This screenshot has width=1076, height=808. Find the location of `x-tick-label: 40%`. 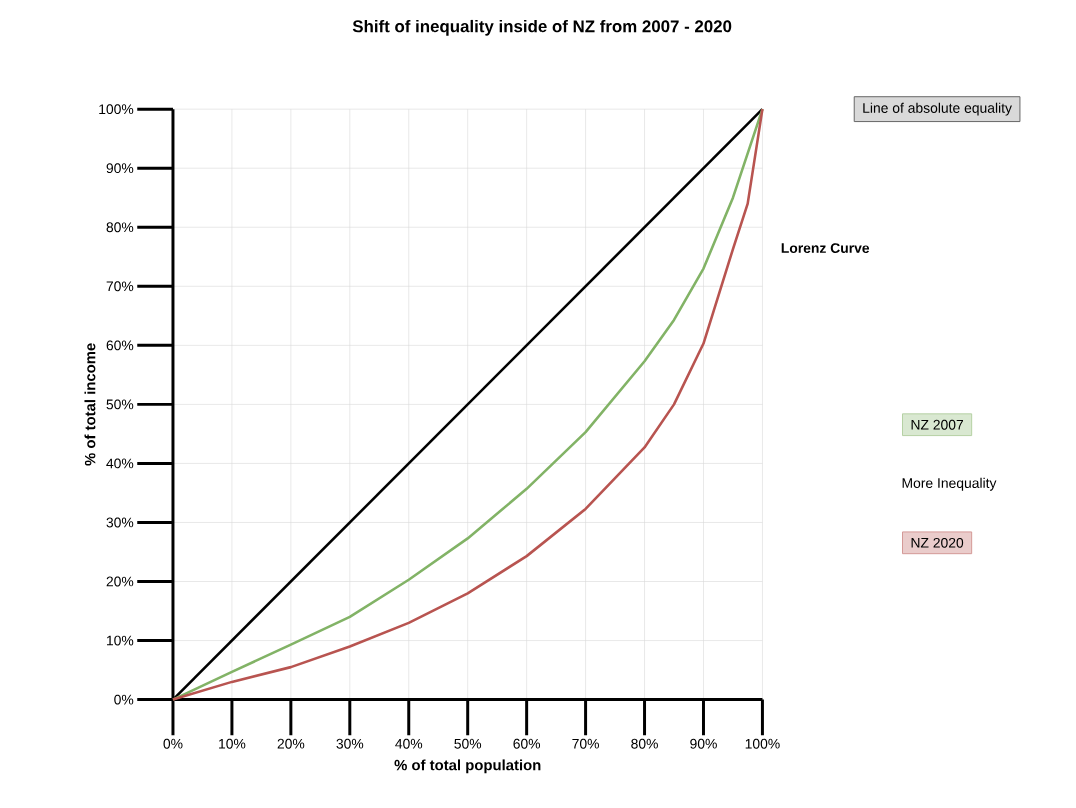

x-tick-label: 40% is located at coordinates (409, 743).